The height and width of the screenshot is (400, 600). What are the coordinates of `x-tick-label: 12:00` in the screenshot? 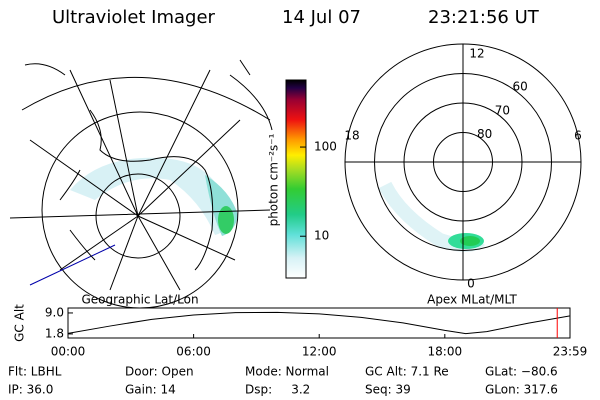 It's located at (319, 352).